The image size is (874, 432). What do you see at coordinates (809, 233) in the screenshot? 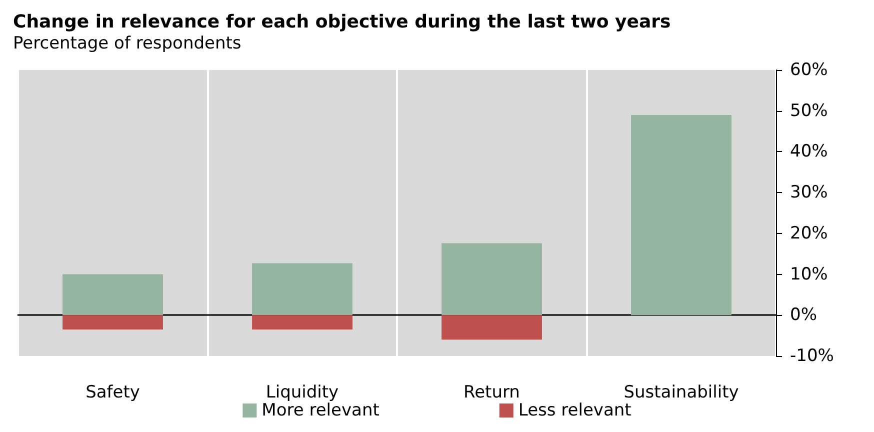
I see `y-tick-label: 20%` at bounding box center [809, 233].